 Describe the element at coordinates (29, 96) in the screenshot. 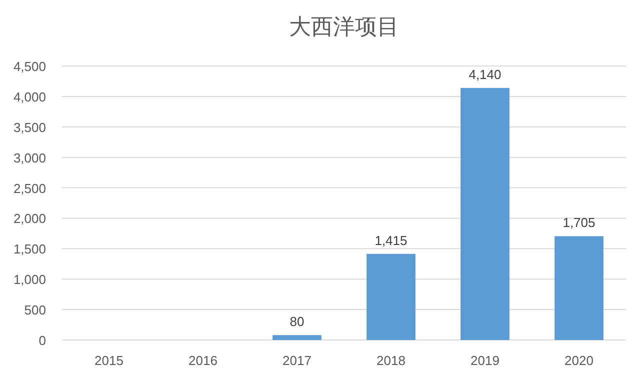

I see `y-tick-label: 4,000` at that location.